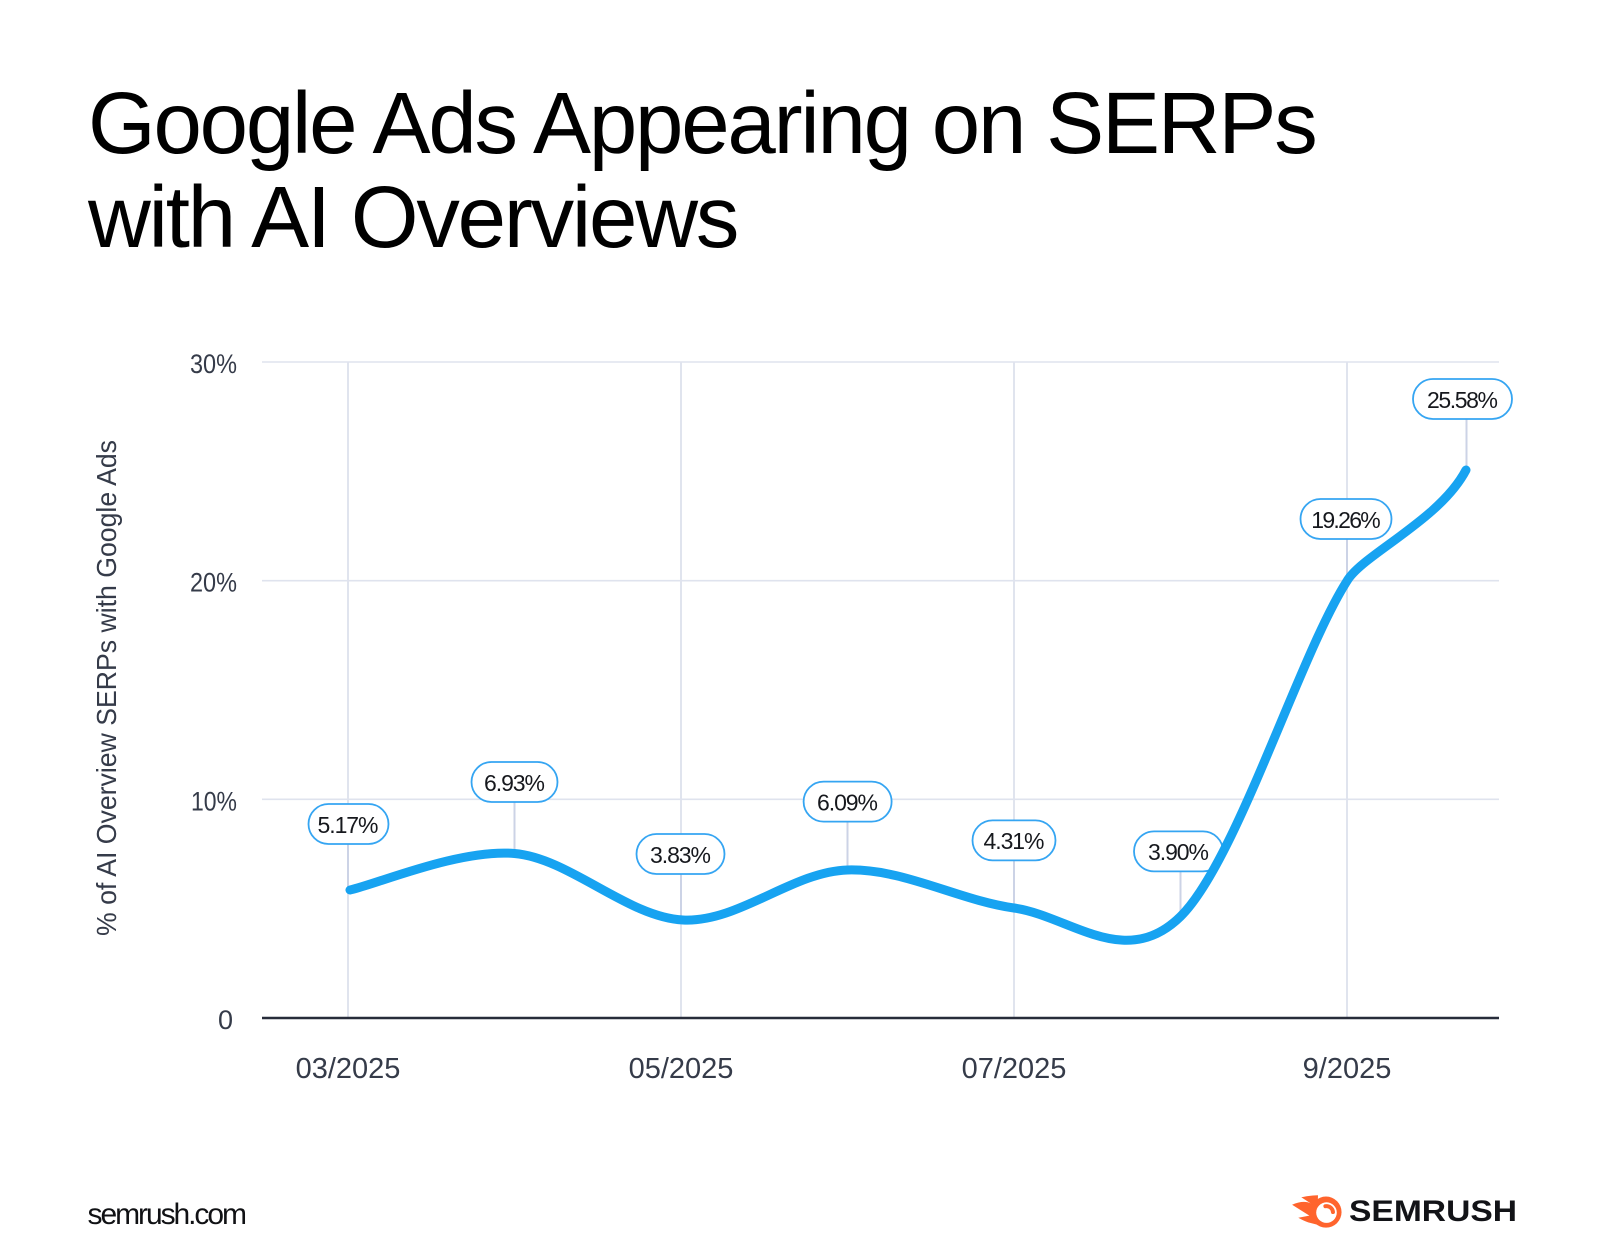 This screenshot has height=1256, width=1600. Describe the element at coordinates (680, 855) in the screenshot. I see `svg-text: 3.83%` at that location.